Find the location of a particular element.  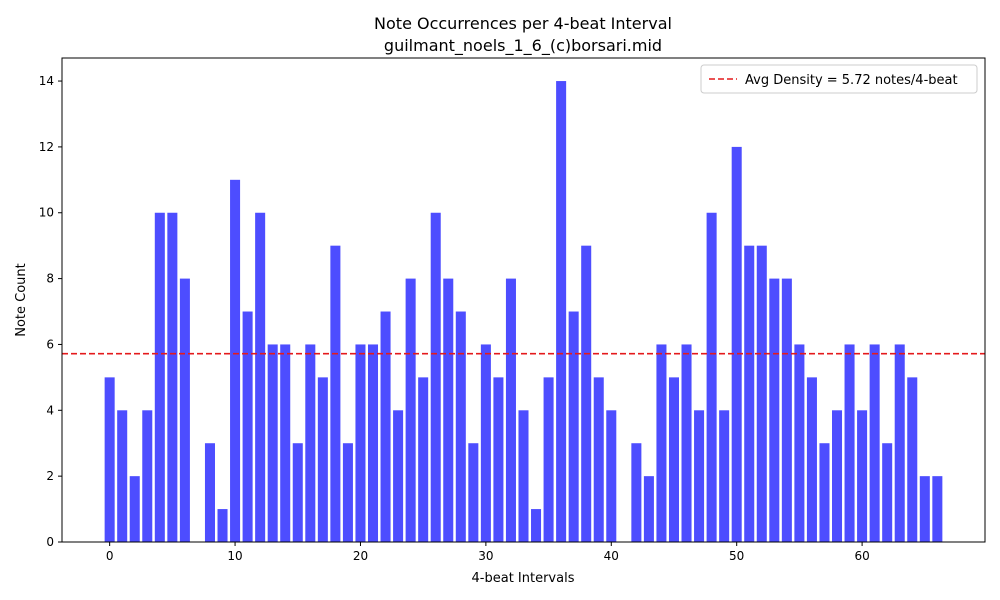

x-tick-label-50: 50 is located at coordinates (736, 556).